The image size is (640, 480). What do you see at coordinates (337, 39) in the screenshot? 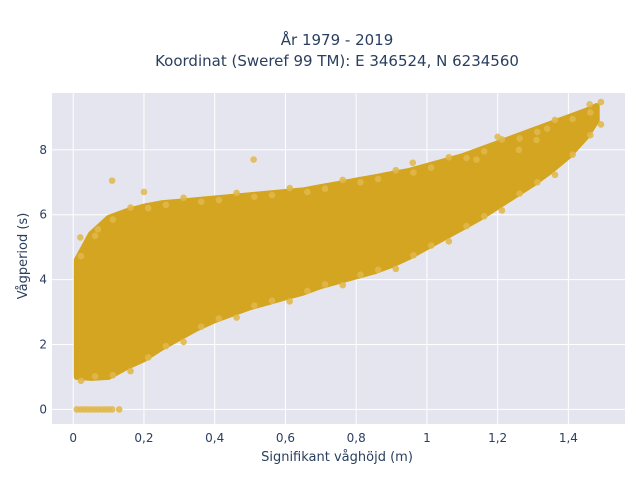
I see `chart-title-line-1: År 1979 - 2019` at bounding box center [337, 39].